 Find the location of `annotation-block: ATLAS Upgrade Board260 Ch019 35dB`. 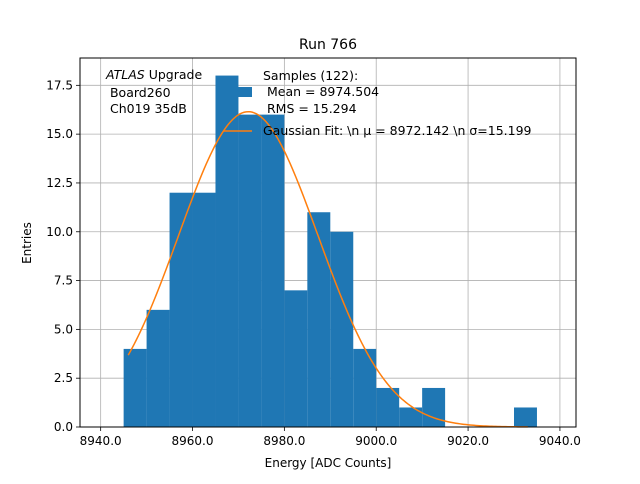

annotation-block: ATLAS Upgrade Board260 Ch019 35dB is located at coordinates (153, 91).